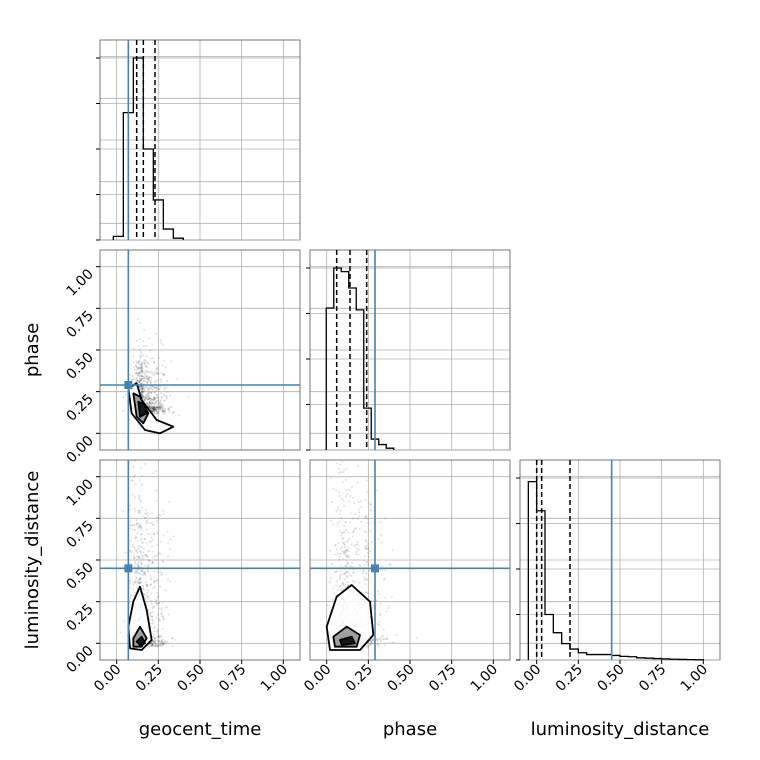  I want to click on x-tick-label: 0.50, so click(610, 678).